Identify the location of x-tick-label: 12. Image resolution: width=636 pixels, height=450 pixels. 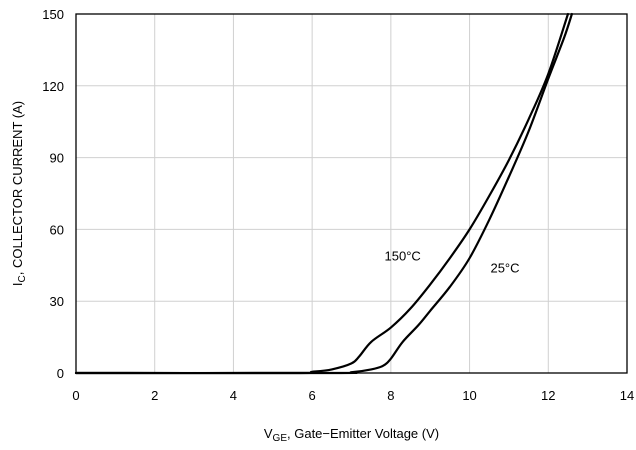
(548, 395).